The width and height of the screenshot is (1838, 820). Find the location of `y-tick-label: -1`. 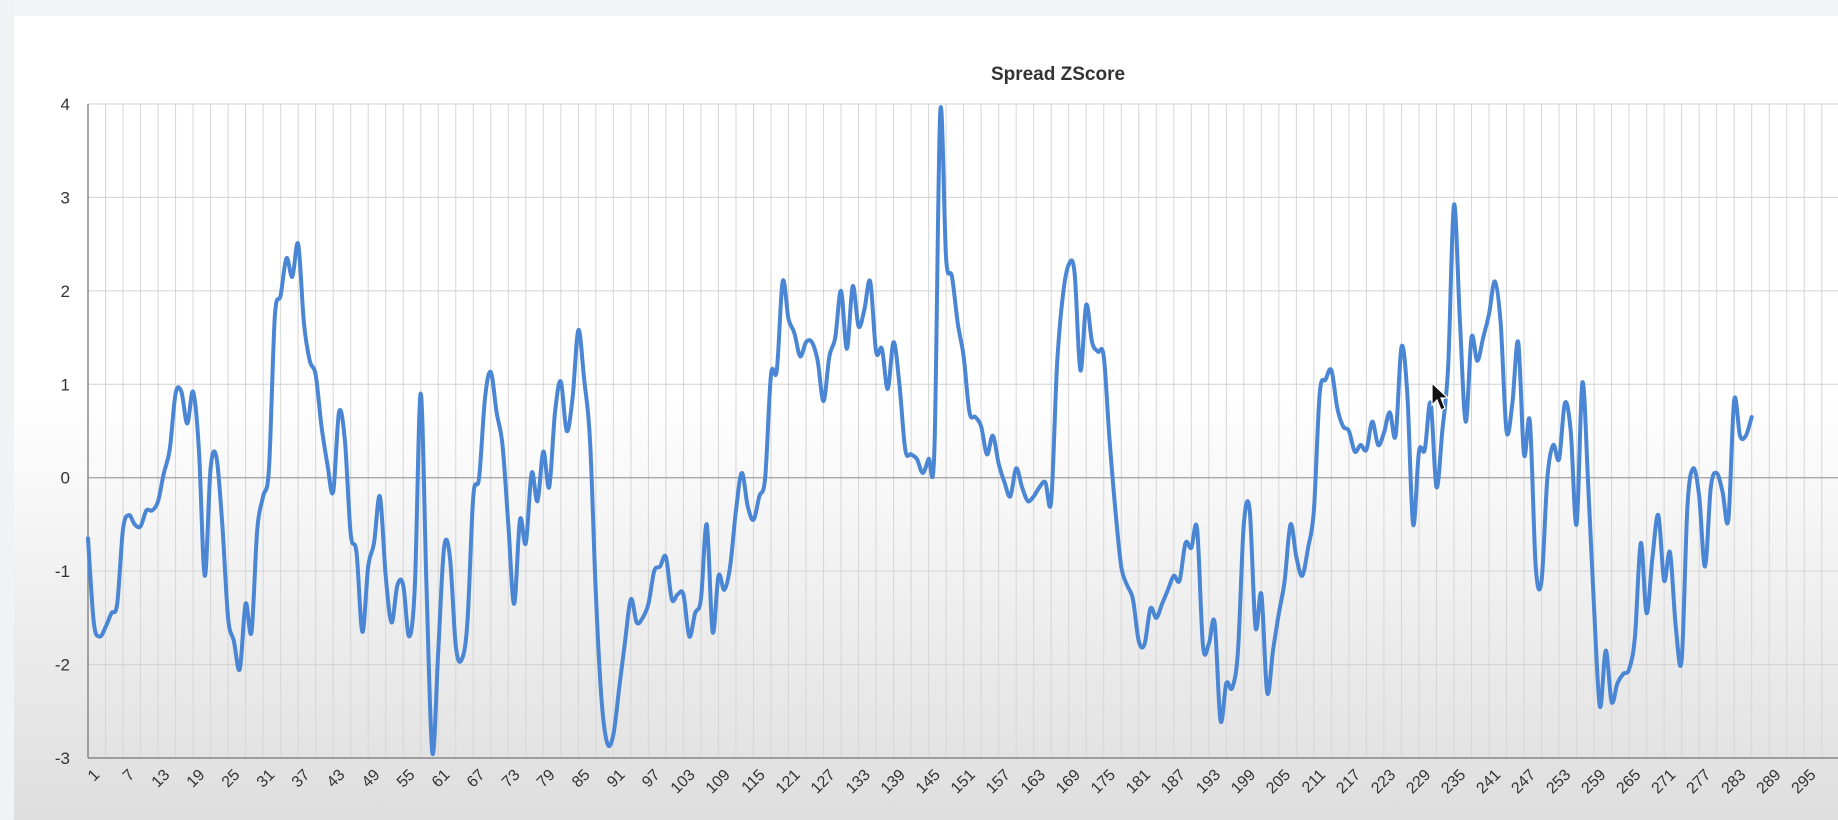

y-tick-label: -1 is located at coordinates (62, 571).